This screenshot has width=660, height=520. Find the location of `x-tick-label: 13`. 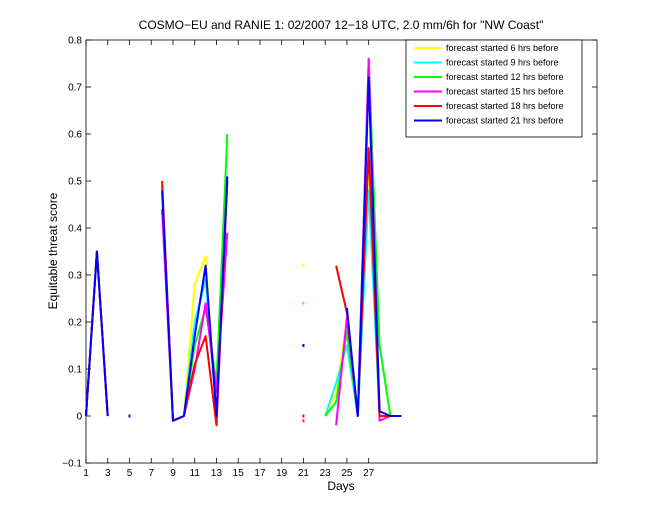

x-tick-label: 13 is located at coordinates (217, 473).